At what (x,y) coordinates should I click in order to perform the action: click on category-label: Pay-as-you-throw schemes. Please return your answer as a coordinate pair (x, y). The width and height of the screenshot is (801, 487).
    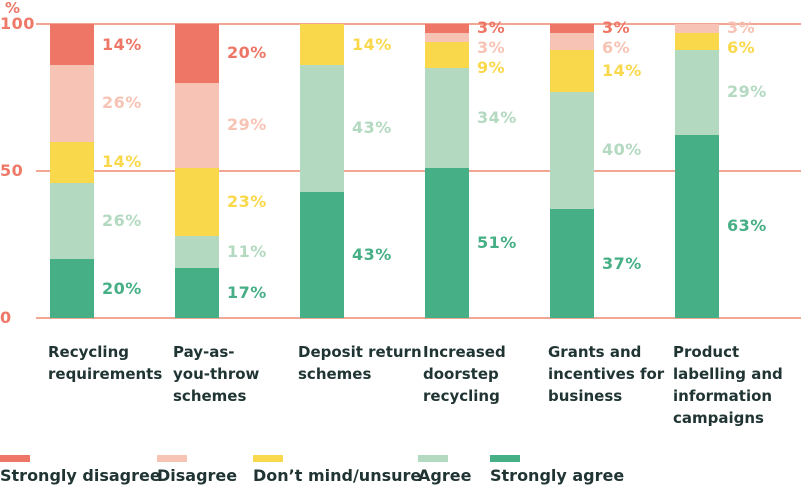
    Looking at the image, I should click on (216, 374).